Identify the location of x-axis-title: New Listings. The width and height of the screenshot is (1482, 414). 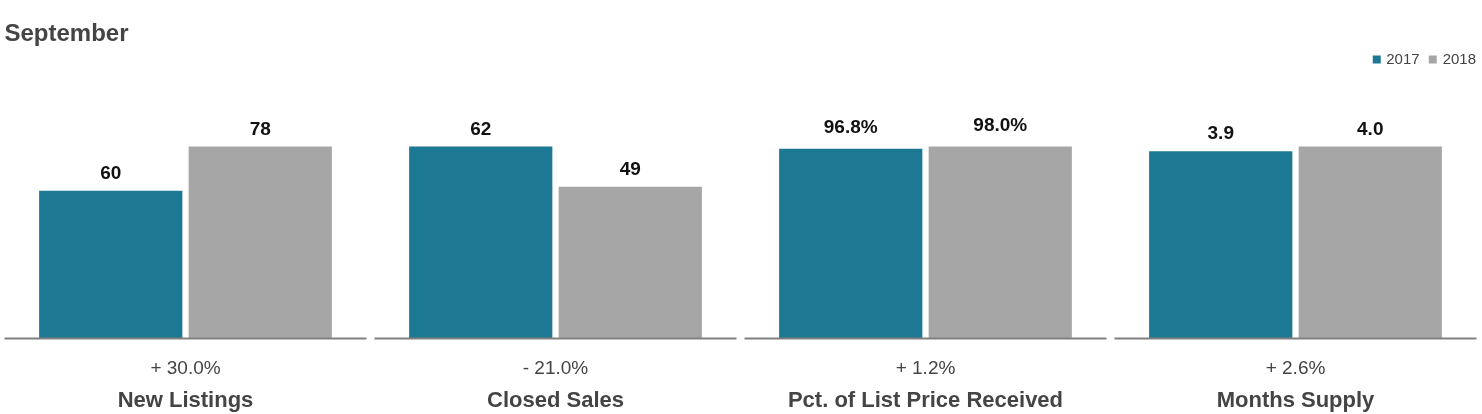
(185, 399).